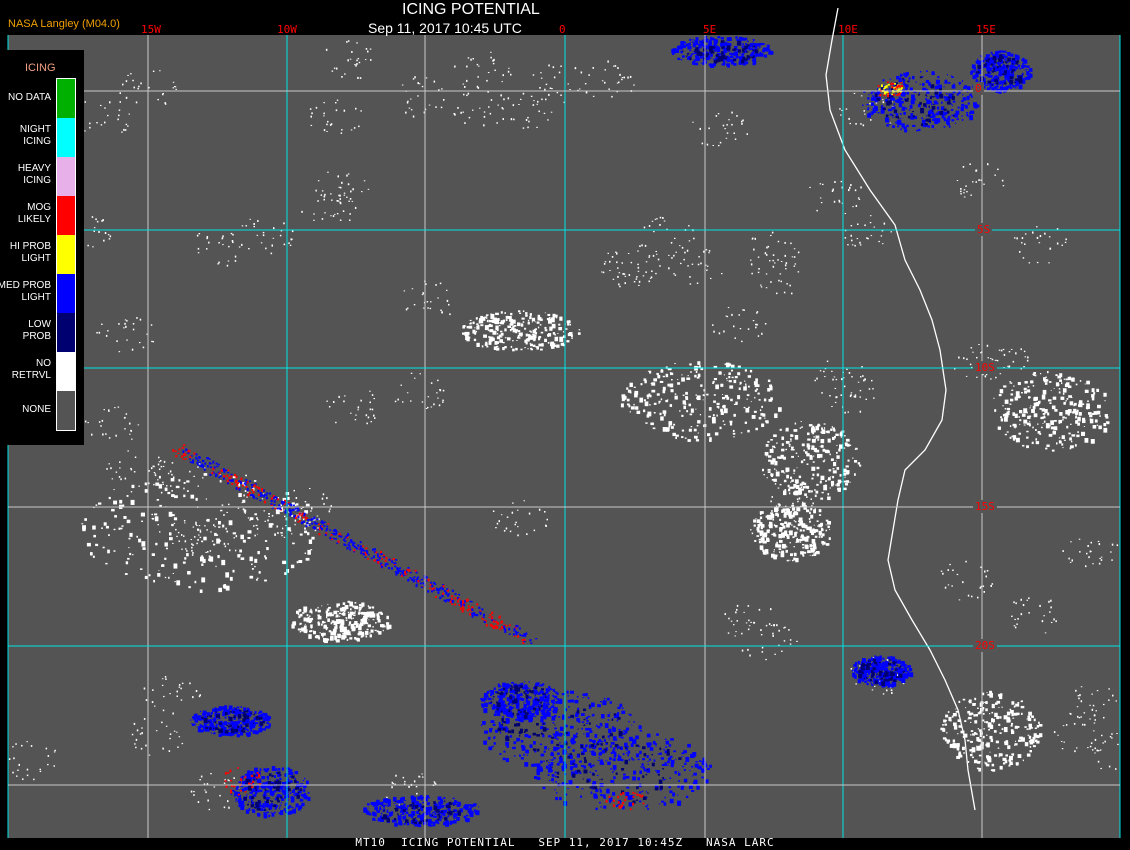 This screenshot has height=850, width=1130. Describe the element at coordinates (562, 29) in the screenshot. I see `lon-label-0: 0` at that location.